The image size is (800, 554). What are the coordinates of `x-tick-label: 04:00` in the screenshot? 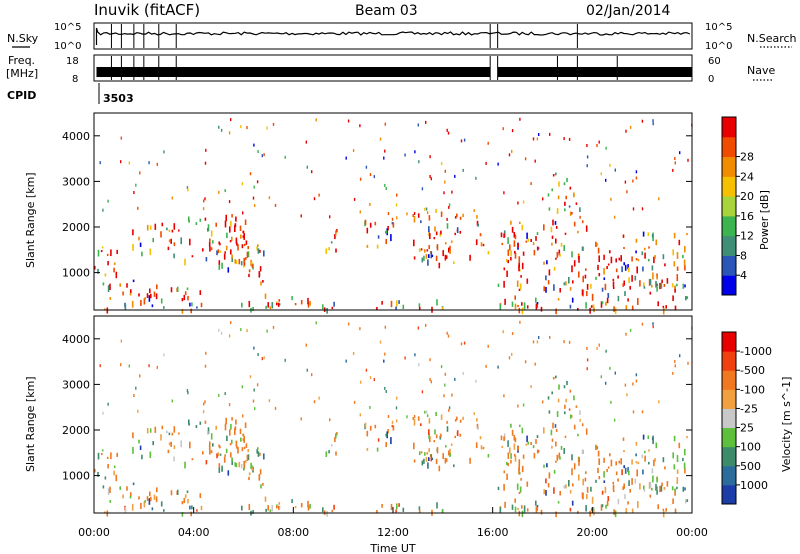 It's located at (194, 532).